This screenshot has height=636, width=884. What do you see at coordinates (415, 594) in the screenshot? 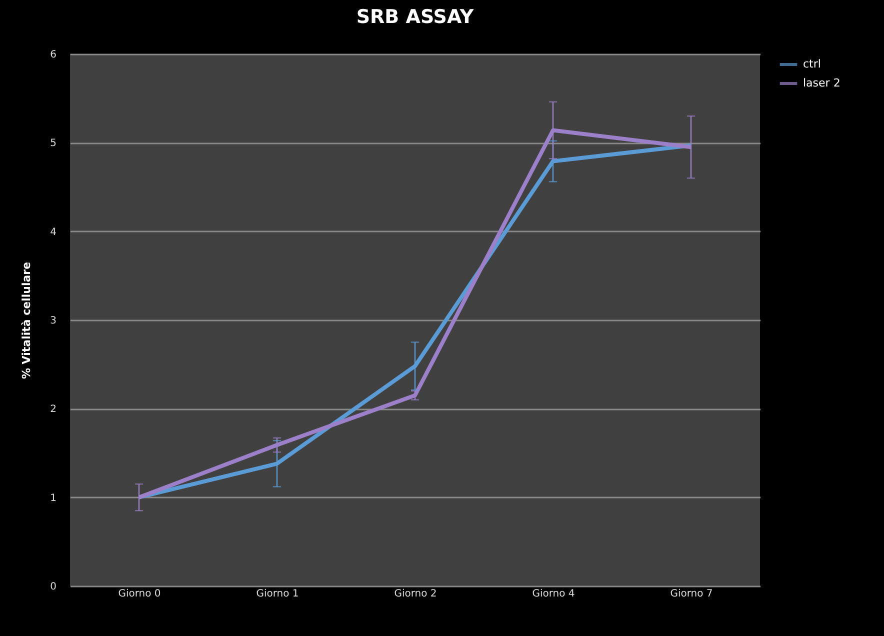
I see `x-tick-label: Giorno 2` at bounding box center [415, 594].